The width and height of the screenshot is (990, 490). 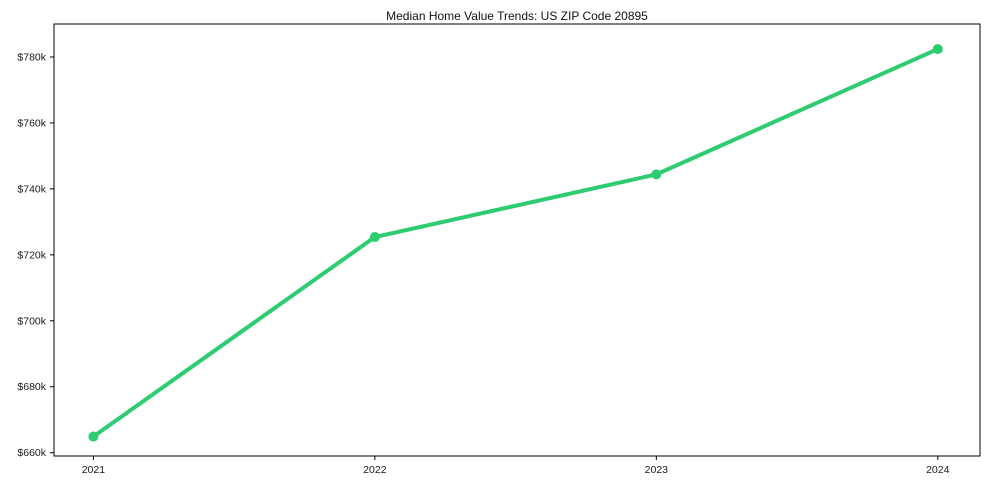 What do you see at coordinates (657, 470) in the screenshot?
I see `x-axis-tick-label: 2023` at bounding box center [657, 470].